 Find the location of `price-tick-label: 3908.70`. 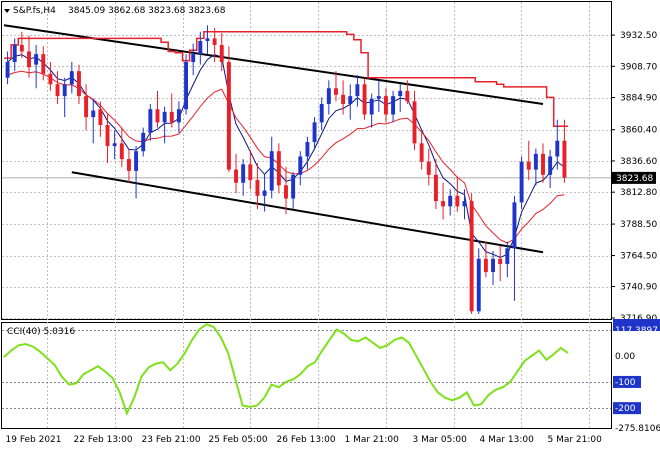

price-tick-label: 3908.70 is located at coordinates (638, 67).